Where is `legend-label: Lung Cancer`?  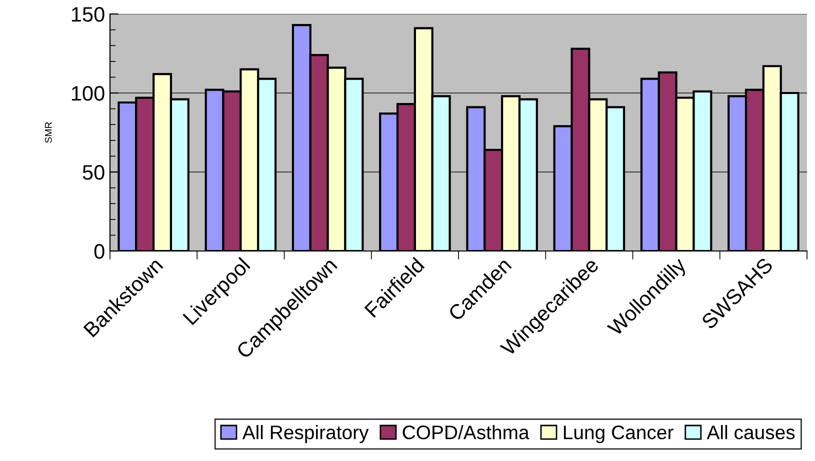 legend-label: Lung Cancer is located at coordinates (619, 435).